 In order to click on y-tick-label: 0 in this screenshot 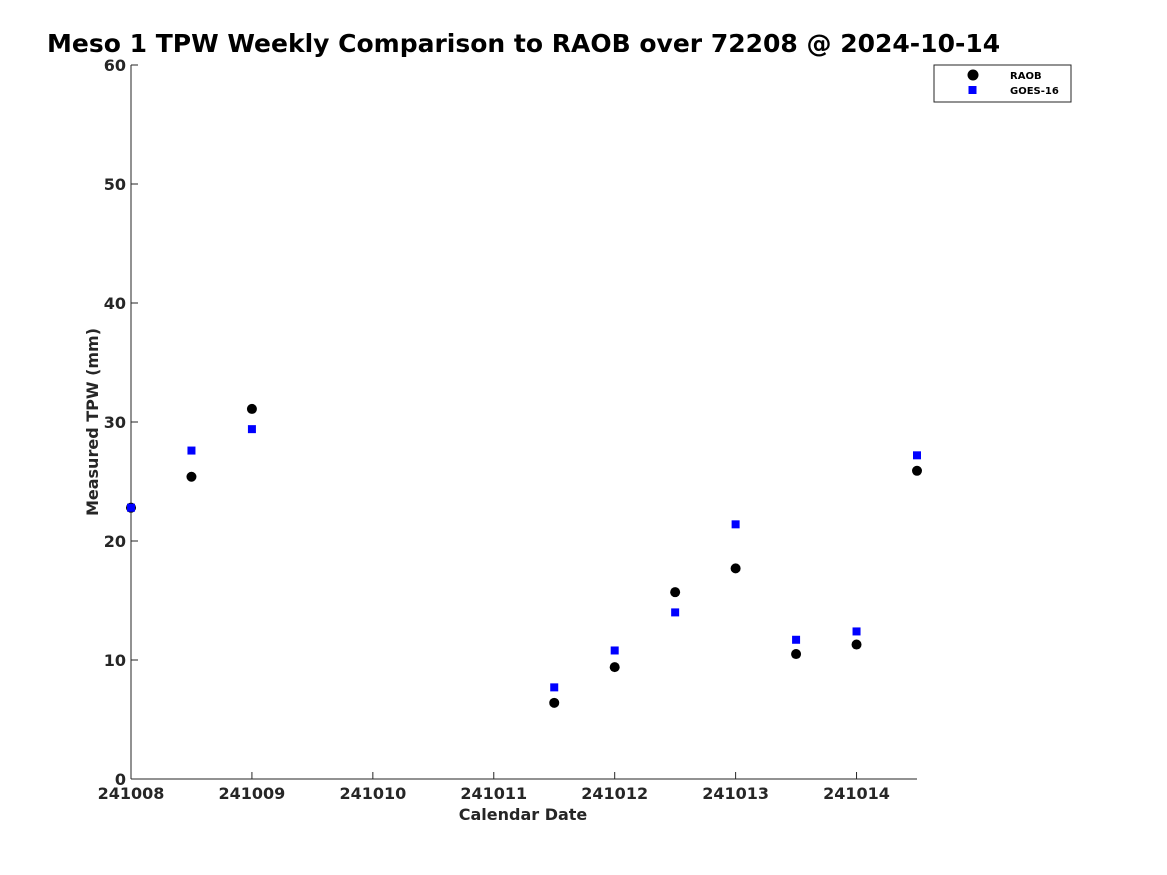, I will do `click(120, 779)`.